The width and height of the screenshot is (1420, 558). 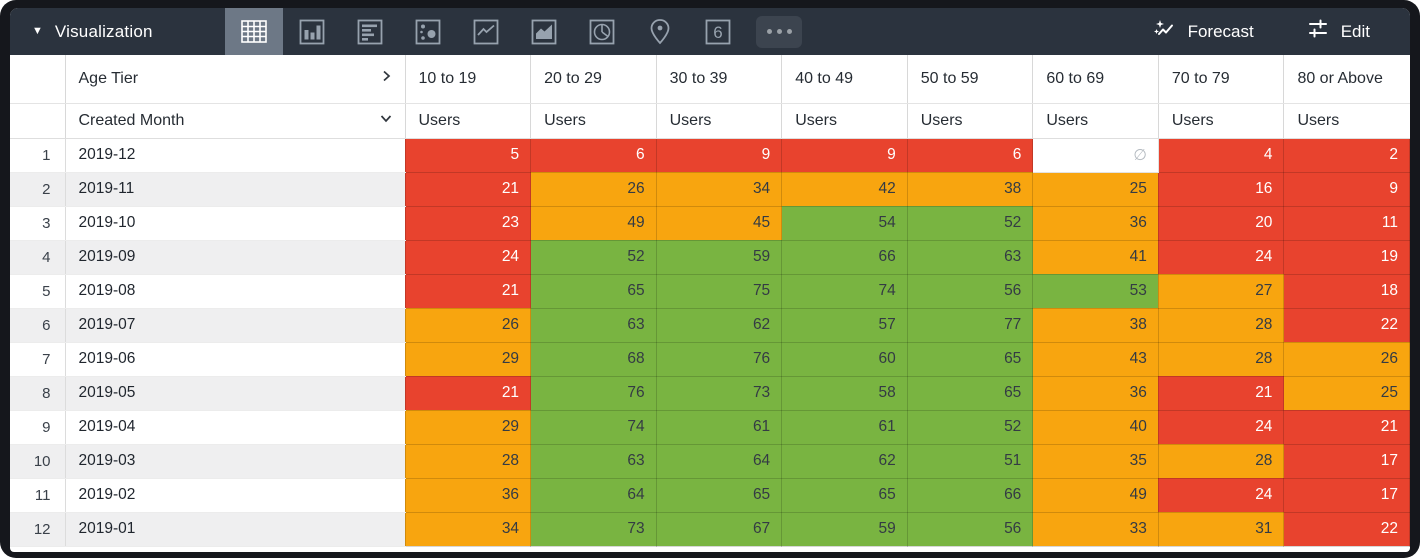 I want to click on row-month-label: 2019-10, so click(x=235, y=223).